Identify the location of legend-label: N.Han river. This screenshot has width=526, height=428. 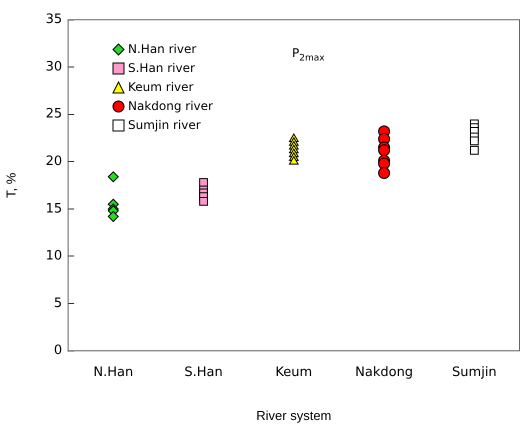
(162, 49).